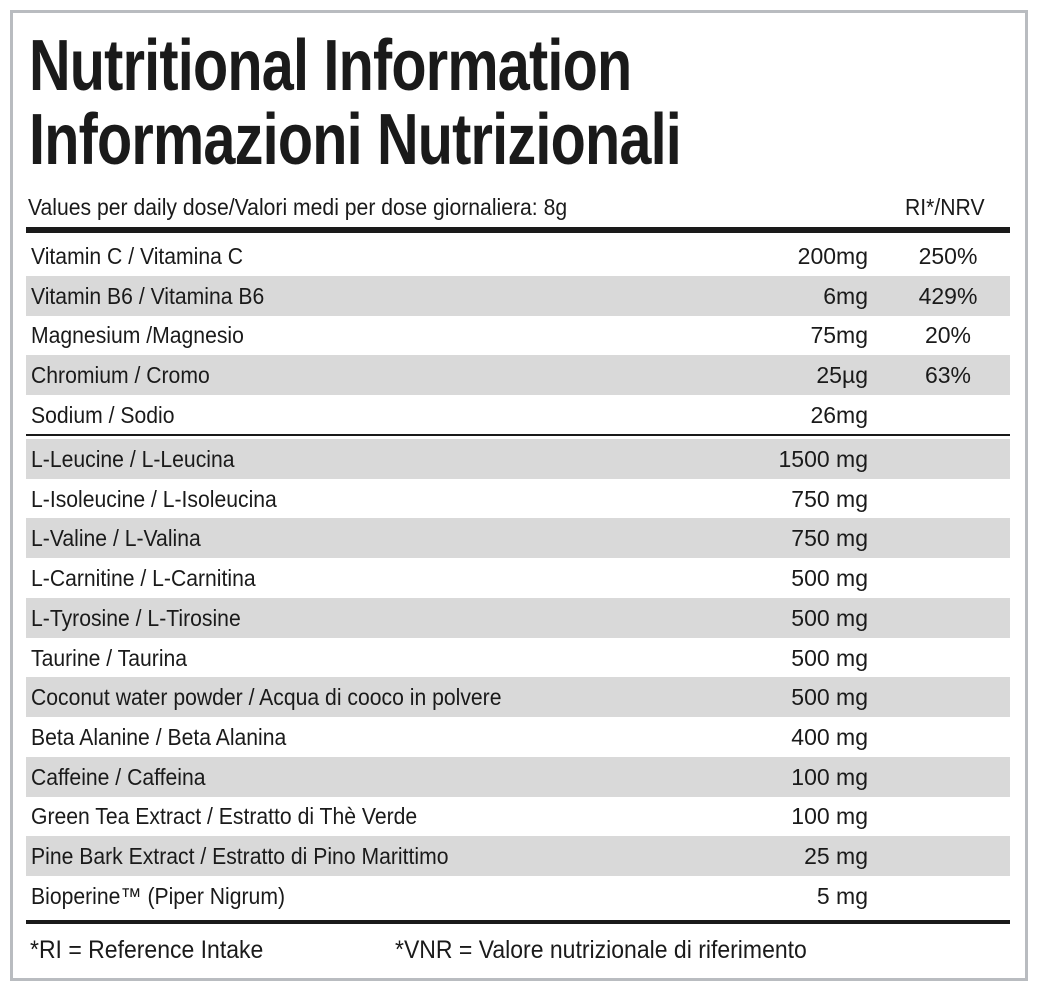  Describe the element at coordinates (133, 459) in the screenshot. I see `nutrient-name: L-Leucine / L-Leucina` at that location.